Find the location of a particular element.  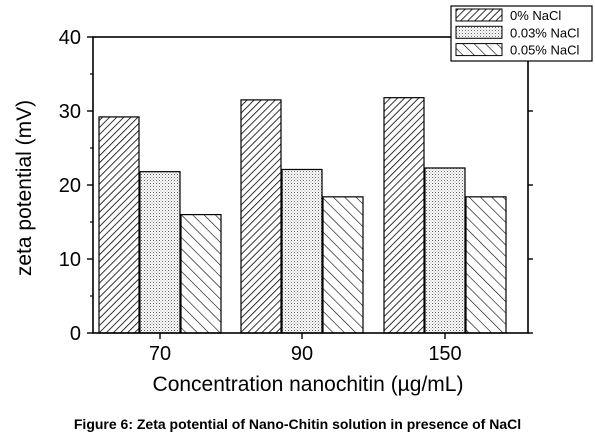

y-axis-title: zeta potential (mV) is located at coordinates (24, 188).